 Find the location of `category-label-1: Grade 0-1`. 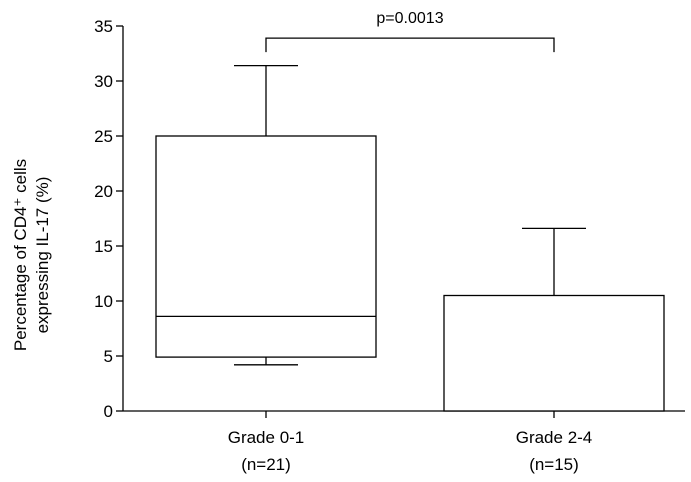

category-label-1: Grade 0-1 is located at coordinates (266, 437).